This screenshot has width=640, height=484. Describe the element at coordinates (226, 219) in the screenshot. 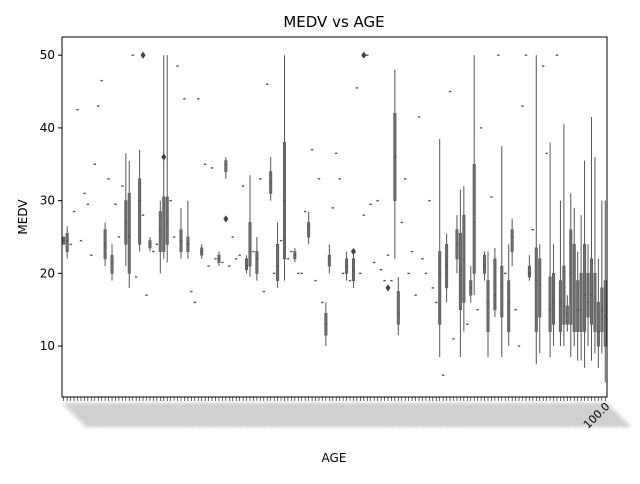

I see `outlier-point` at that location.